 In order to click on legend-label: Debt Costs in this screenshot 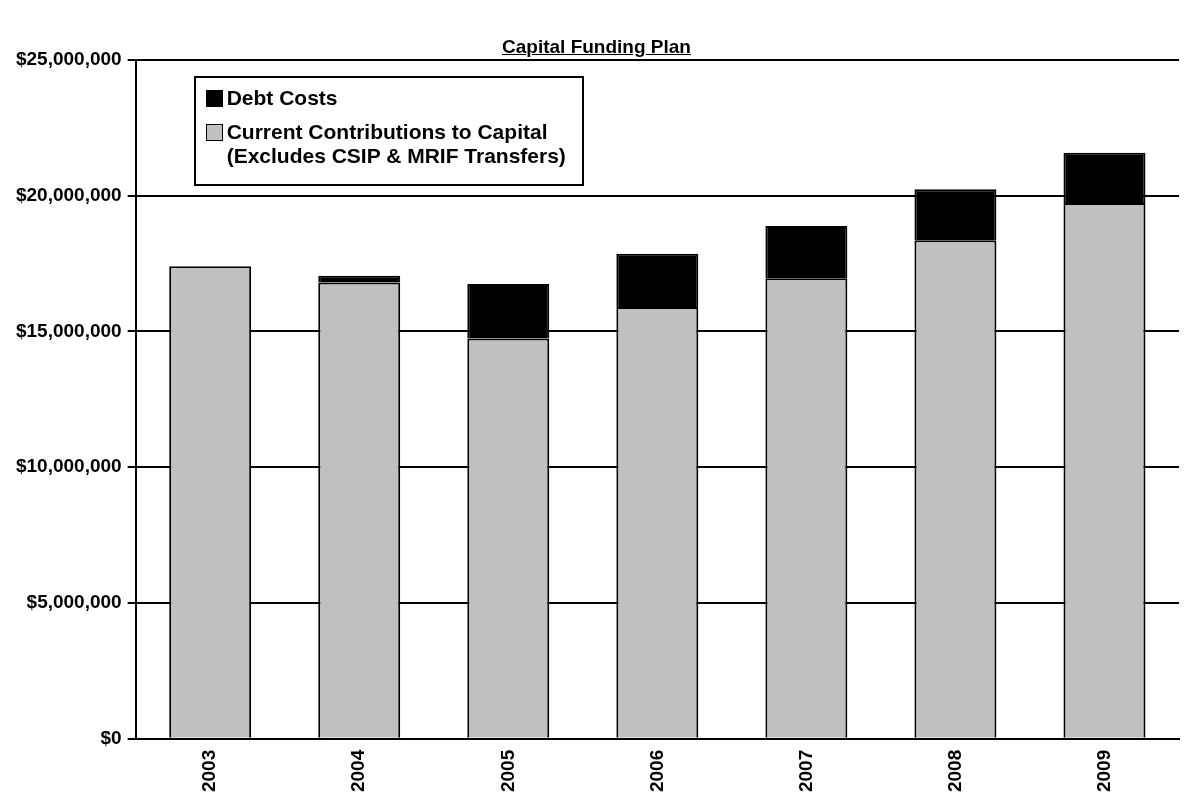, I will do `click(282, 98)`.